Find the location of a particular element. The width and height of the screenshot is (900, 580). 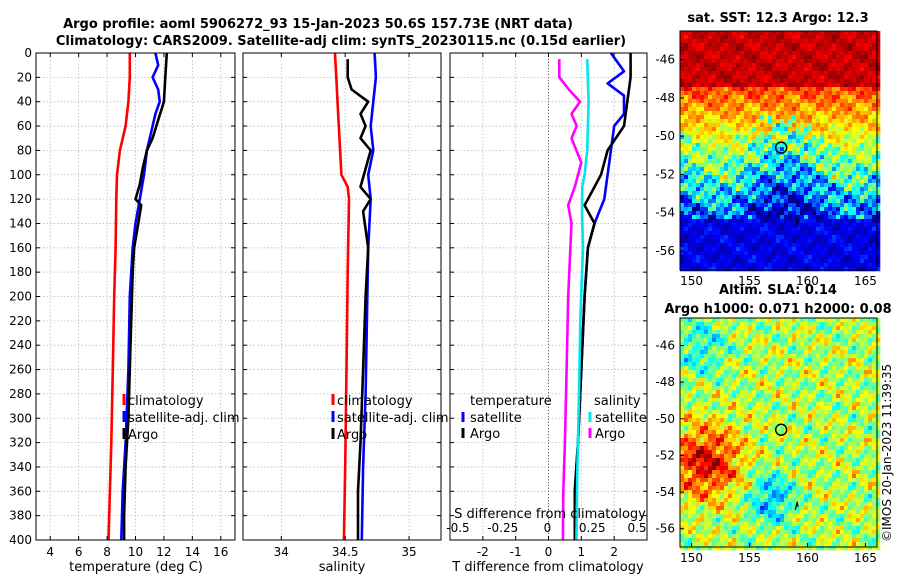

sst-map-panel: 150 155 160 165-46-48-50-52-54-56 is located at coordinates (768, 159).